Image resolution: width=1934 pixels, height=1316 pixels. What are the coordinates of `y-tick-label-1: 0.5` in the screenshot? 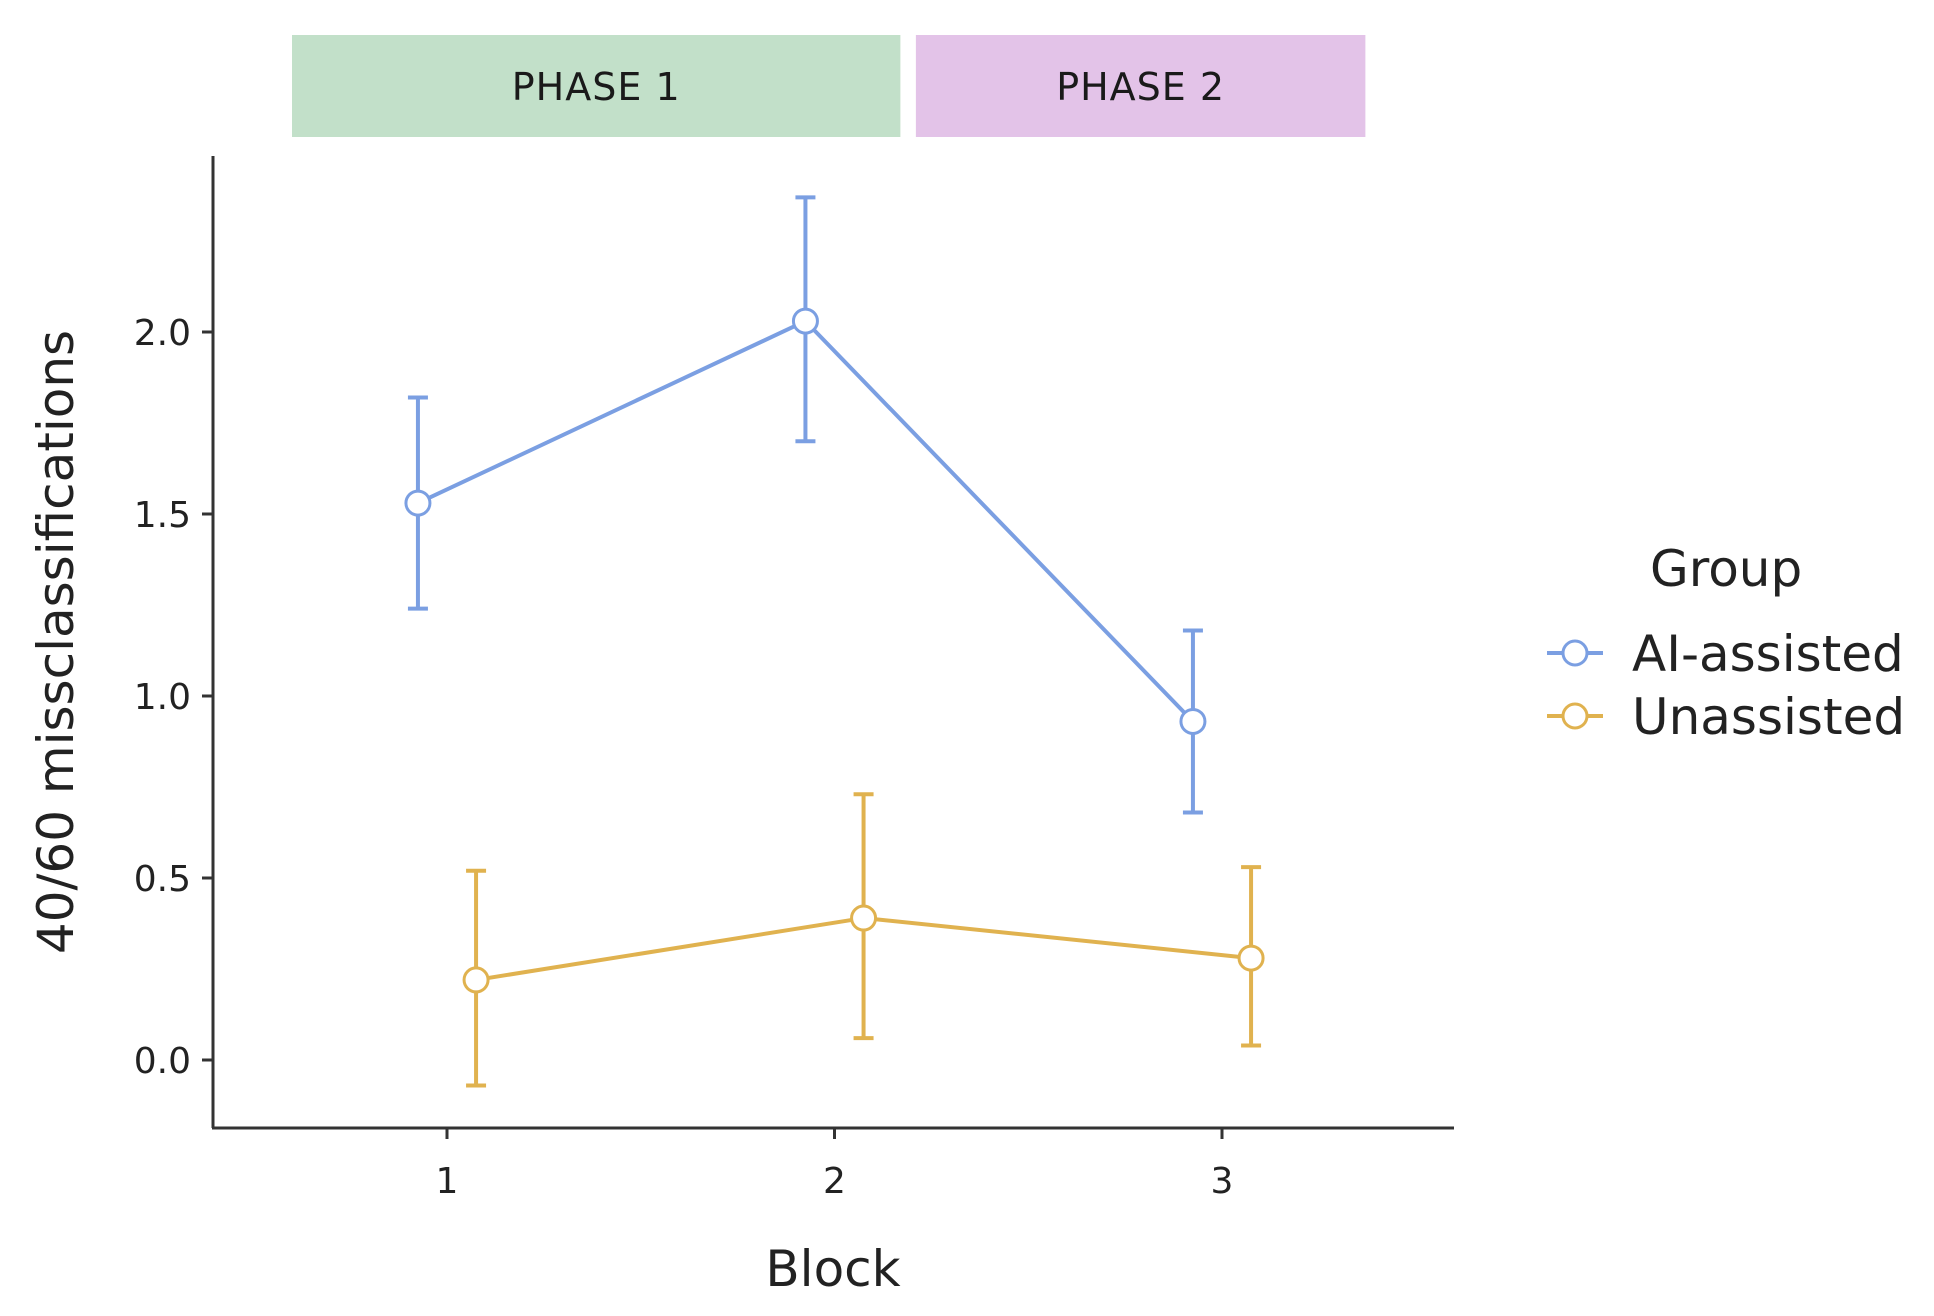 It's located at (162, 879).